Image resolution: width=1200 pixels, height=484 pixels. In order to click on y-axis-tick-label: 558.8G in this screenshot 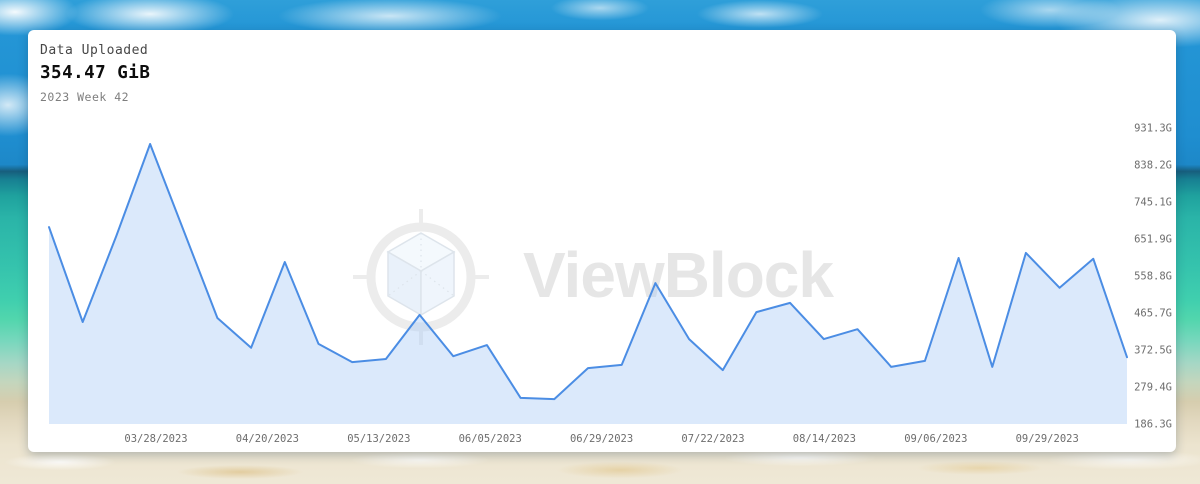, I will do `click(1153, 277)`.